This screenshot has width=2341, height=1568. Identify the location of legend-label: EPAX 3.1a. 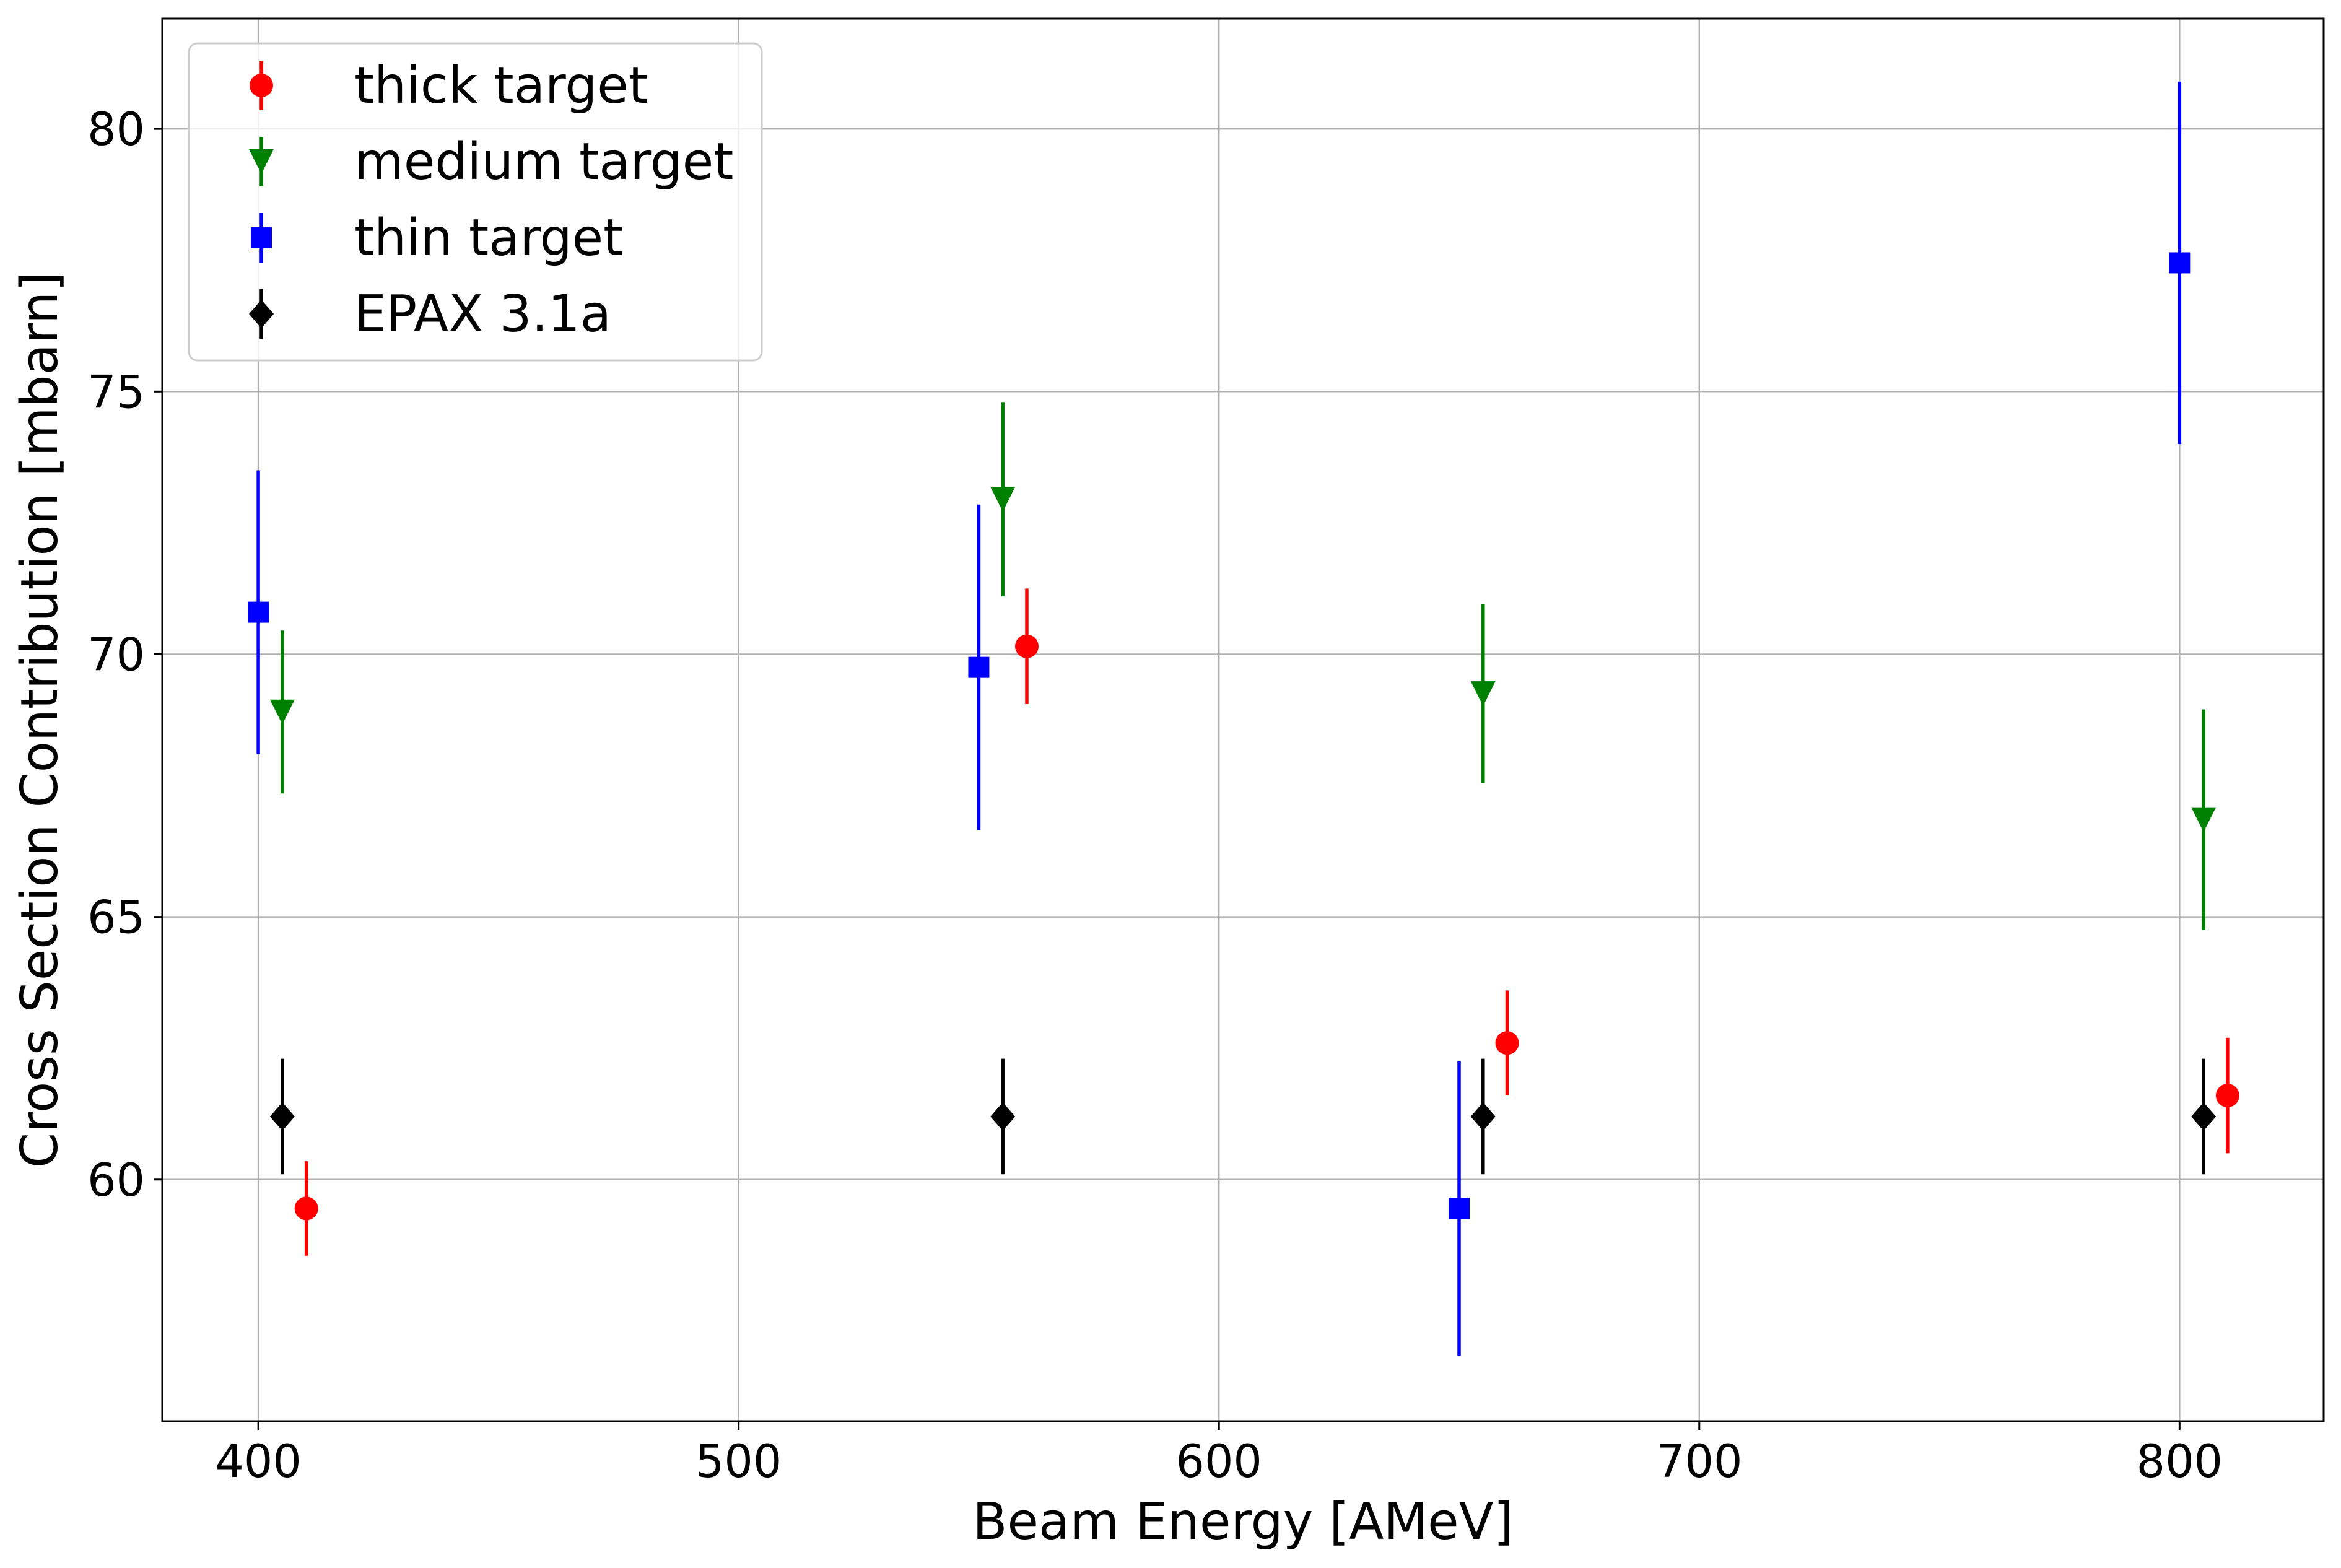
(482, 315).